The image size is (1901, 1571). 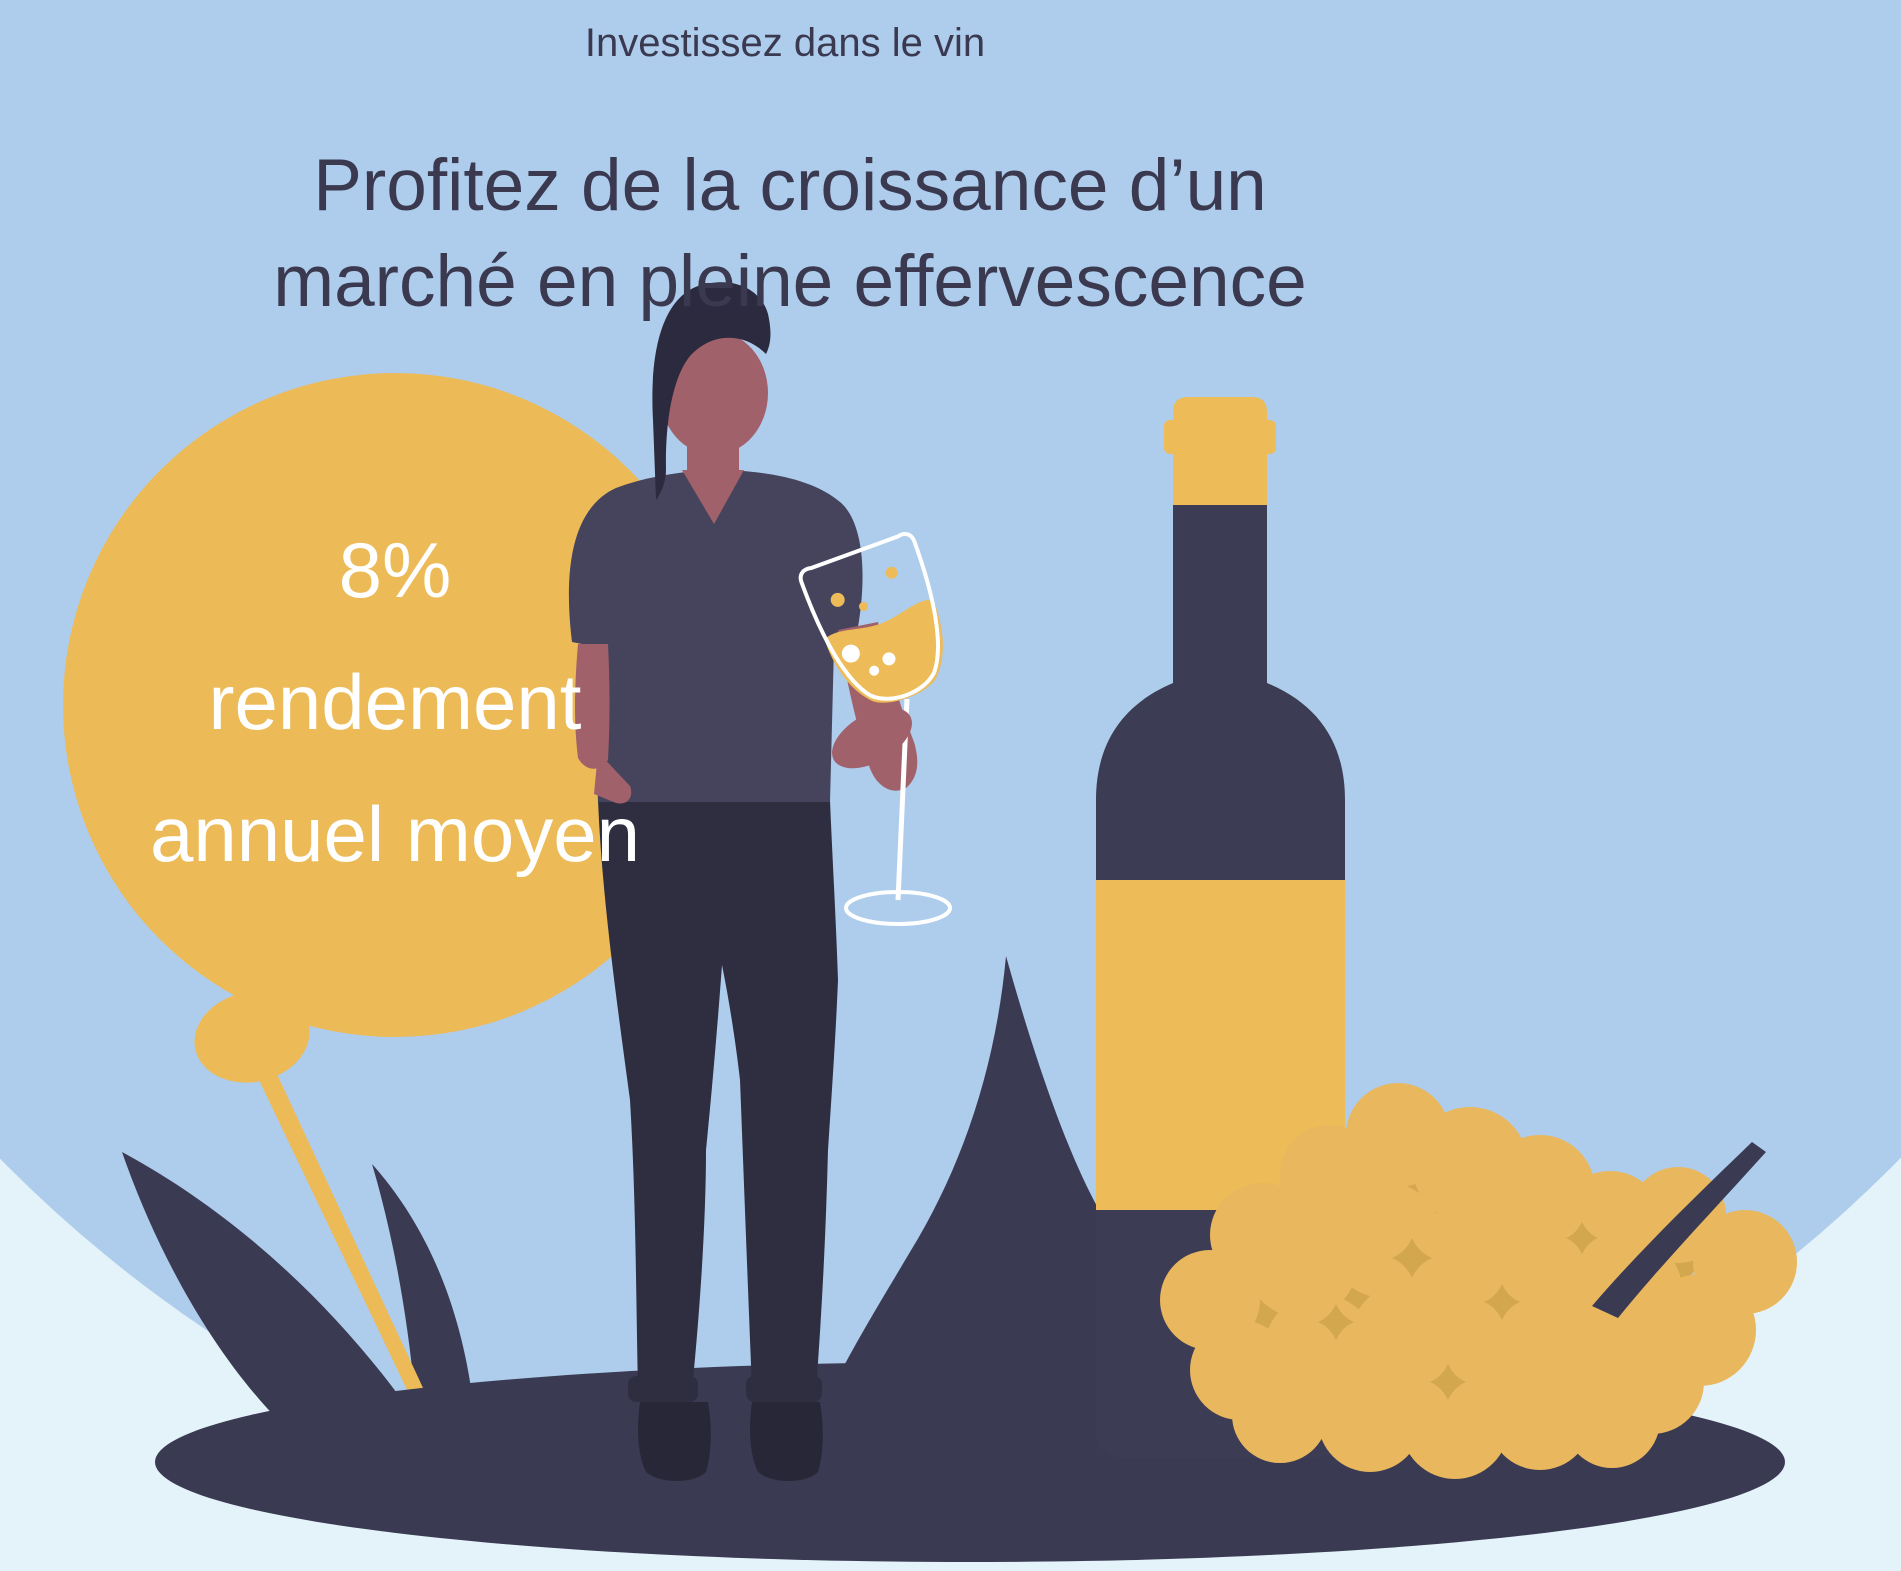 I want to click on man-holding-wine-glass-icon, so click(x=743, y=881).